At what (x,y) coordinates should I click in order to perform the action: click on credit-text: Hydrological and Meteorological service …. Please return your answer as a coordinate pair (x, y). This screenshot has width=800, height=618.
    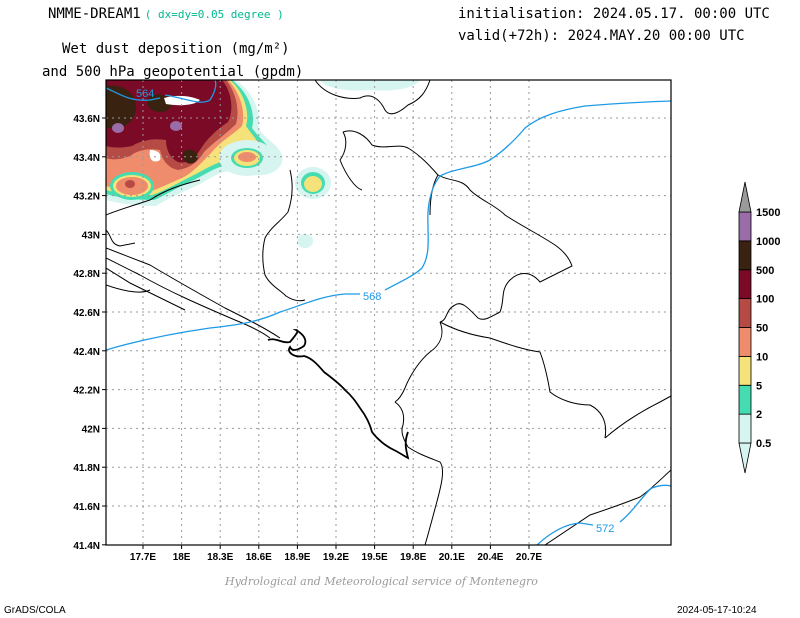
    Looking at the image, I should click on (381, 581).